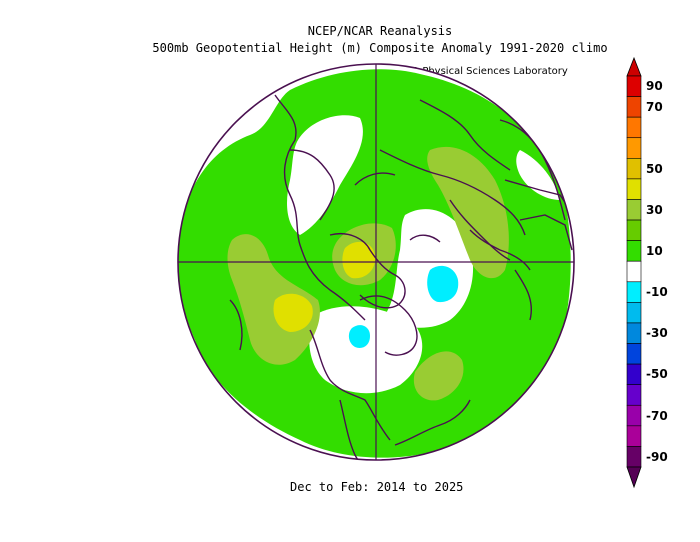 This screenshot has width=700, height=542. I want to click on colorbar-label: 70, so click(654, 106).